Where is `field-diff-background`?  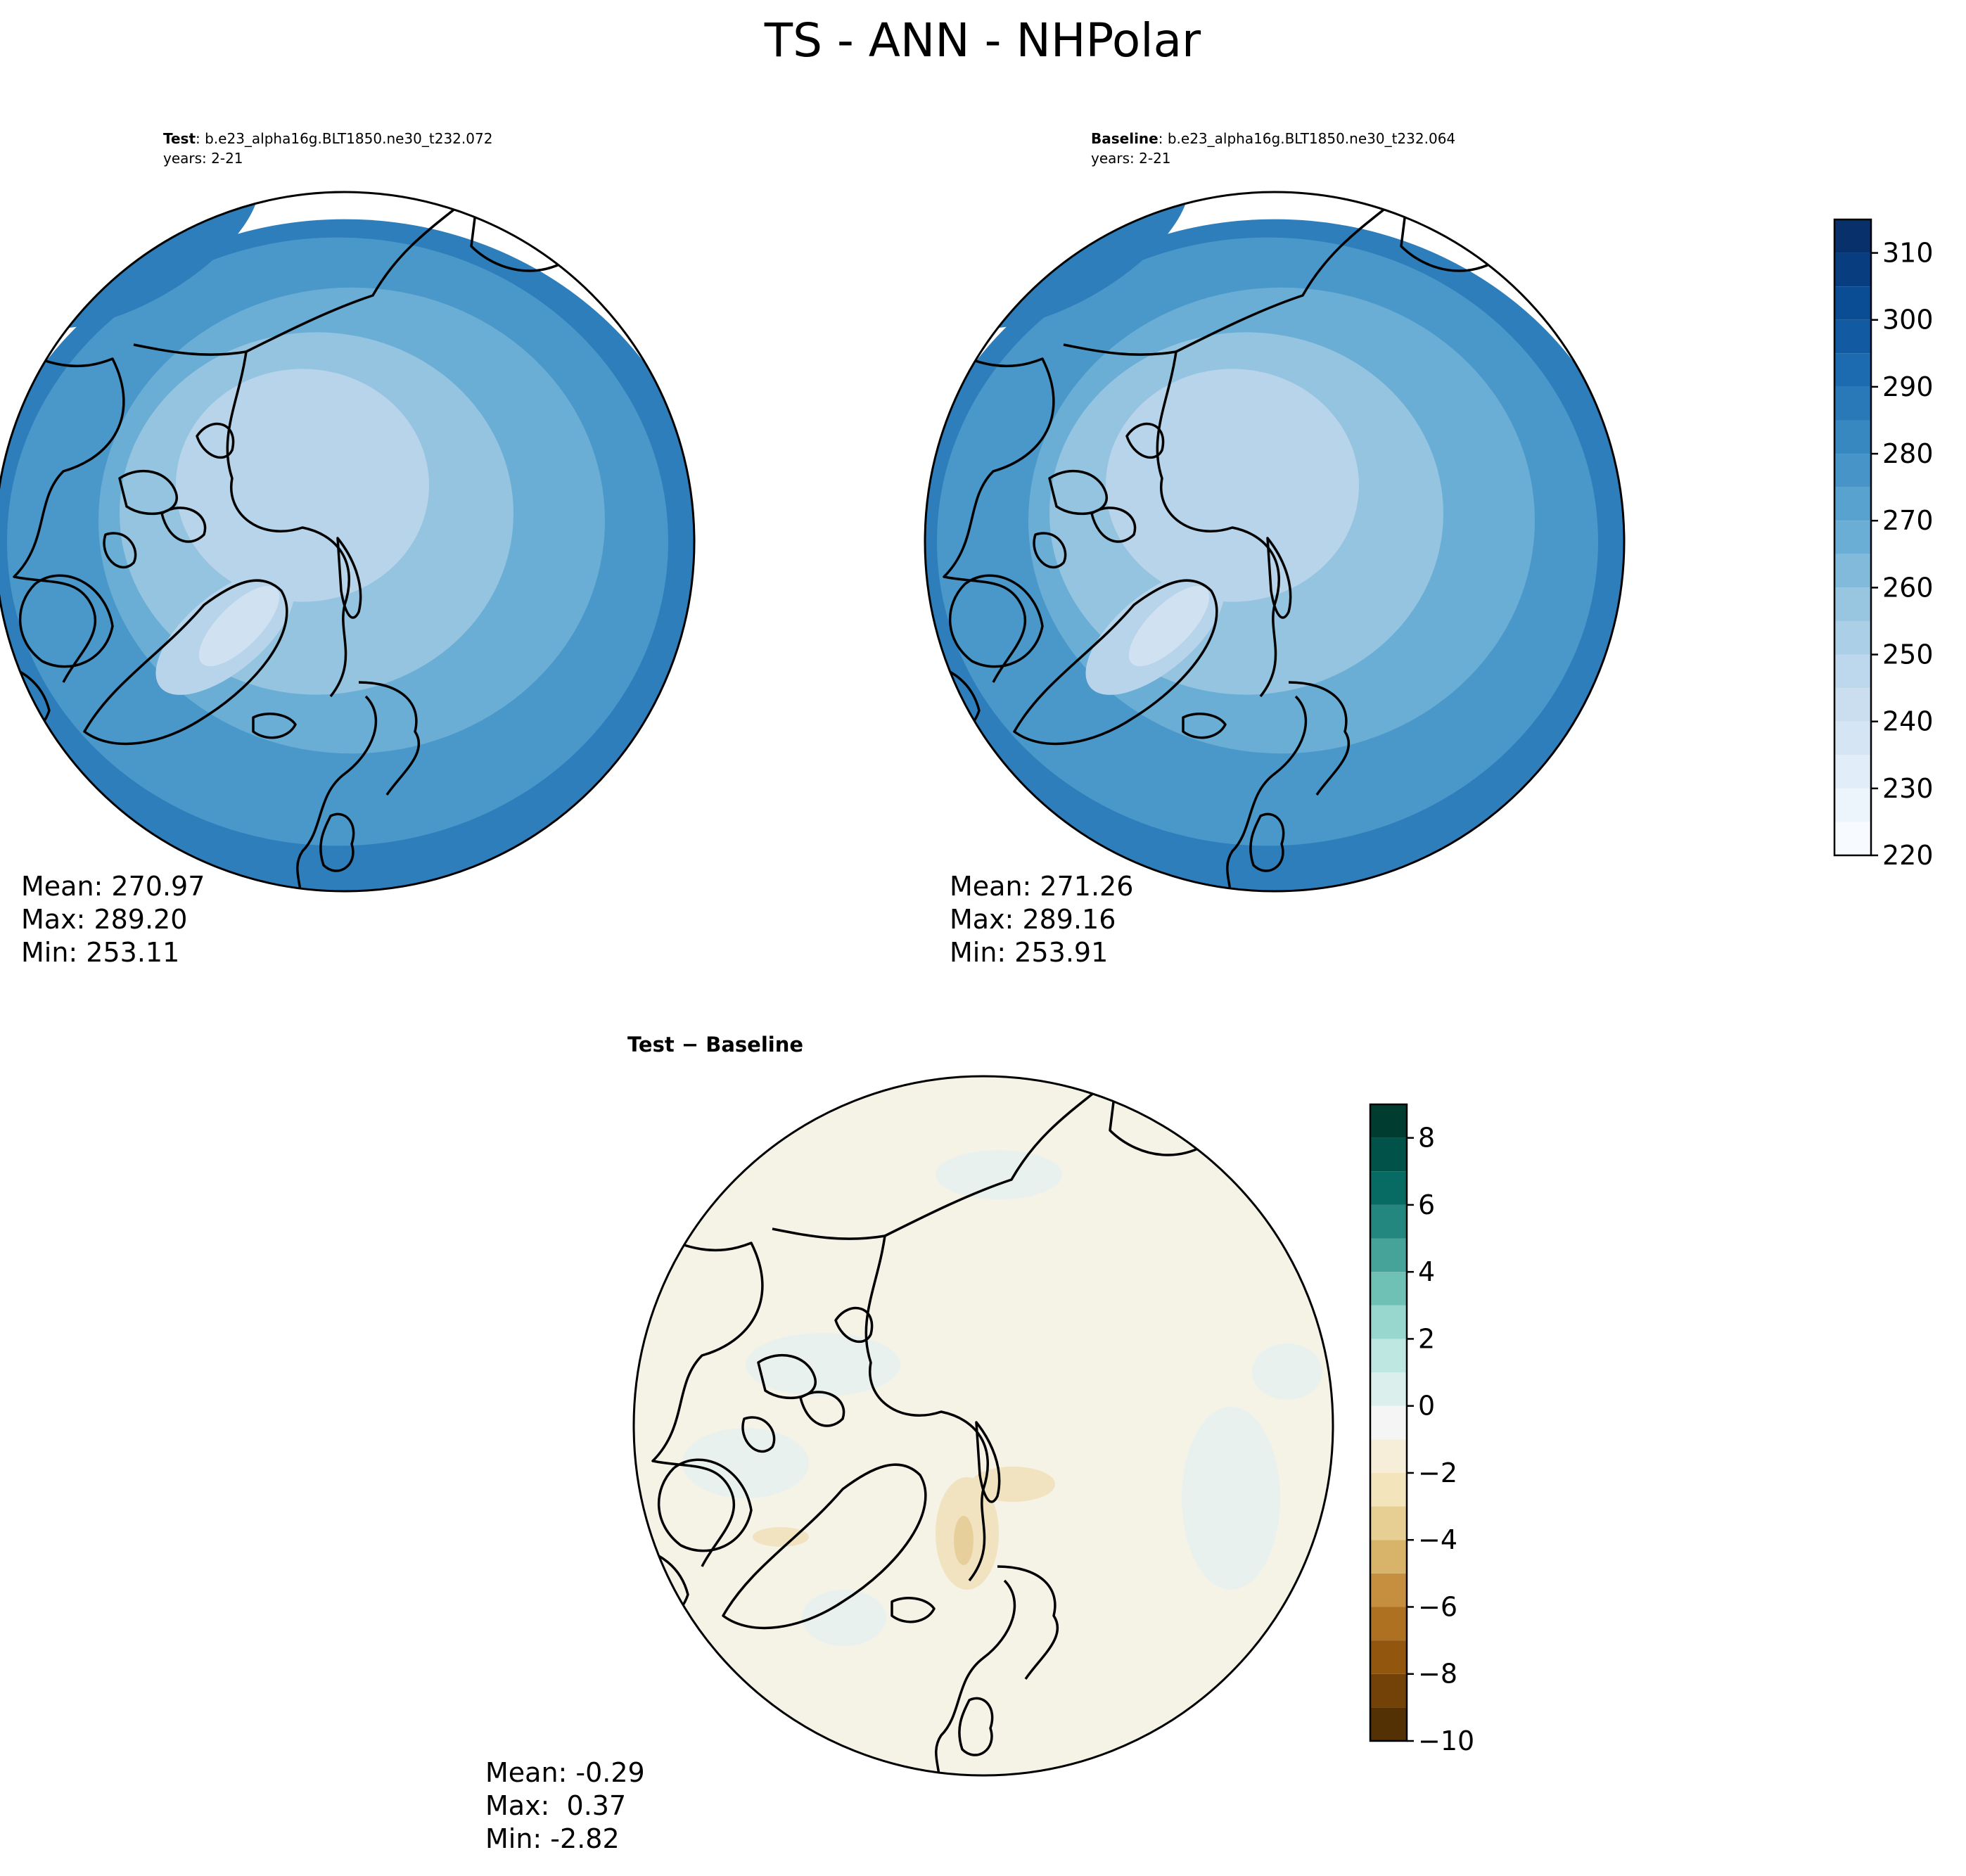
field-diff-background is located at coordinates (983, 1425).